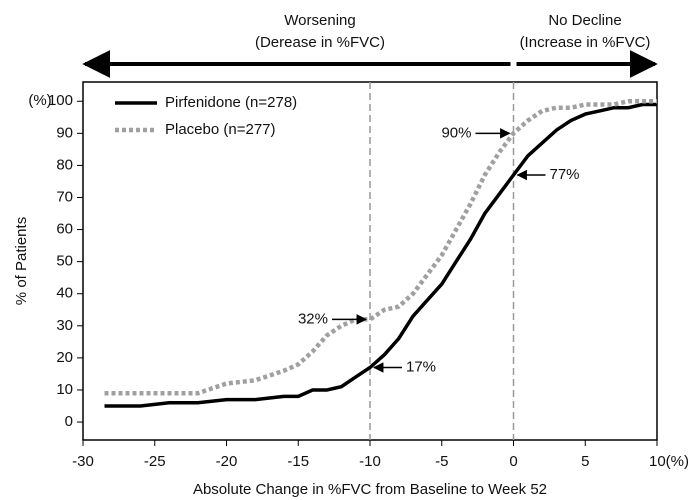 This screenshot has width=696, height=500. Describe the element at coordinates (69, 421) in the screenshot. I see `y-tick-label: 0` at that location.